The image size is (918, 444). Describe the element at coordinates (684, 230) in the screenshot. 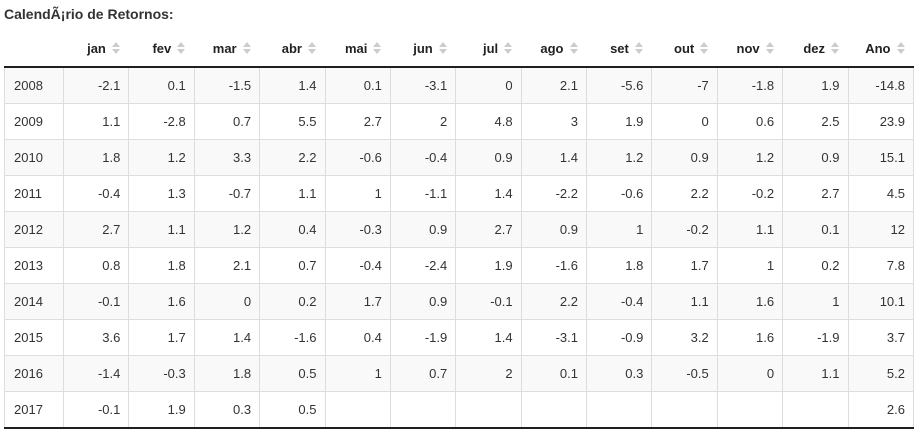

I see `return-cell-2012-out: -0.2` at that location.